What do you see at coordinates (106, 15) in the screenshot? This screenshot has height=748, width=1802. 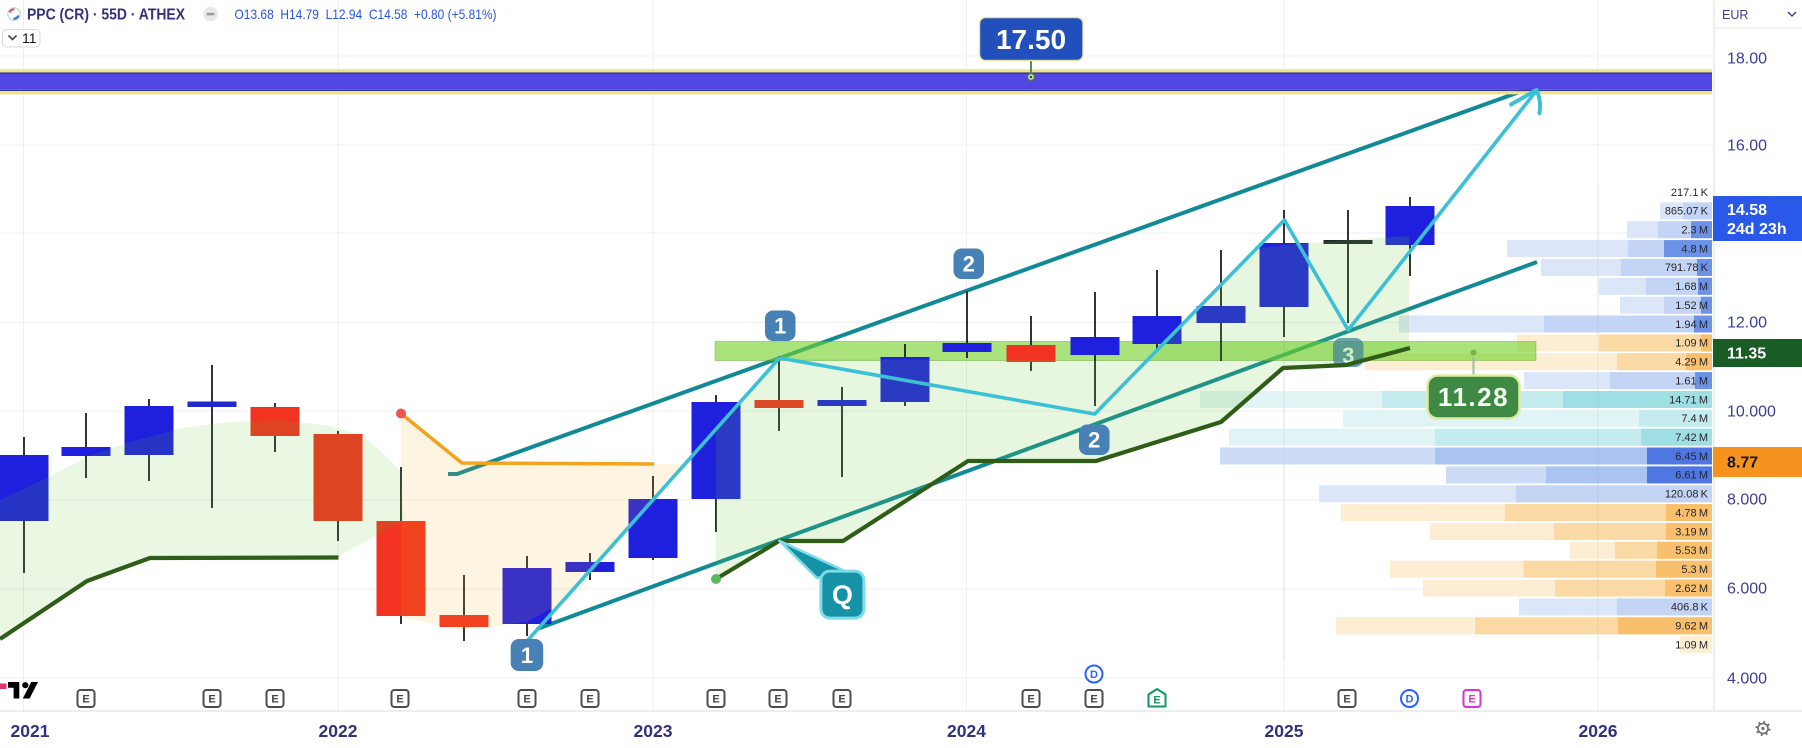 I see `svg-text: PPC (CR) · 55D · ATHEX` at bounding box center [106, 15].